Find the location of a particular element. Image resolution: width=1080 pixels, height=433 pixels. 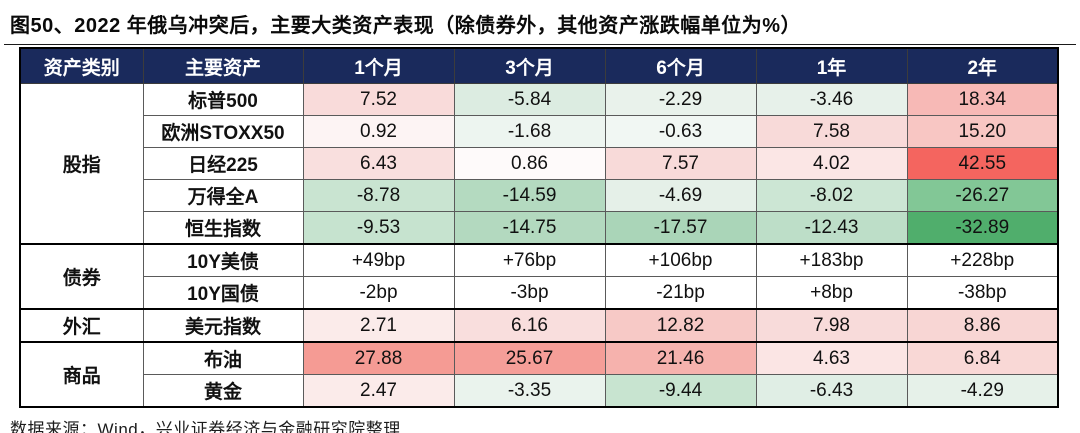

value-cell: 7.52 is located at coordinates (378, 99).